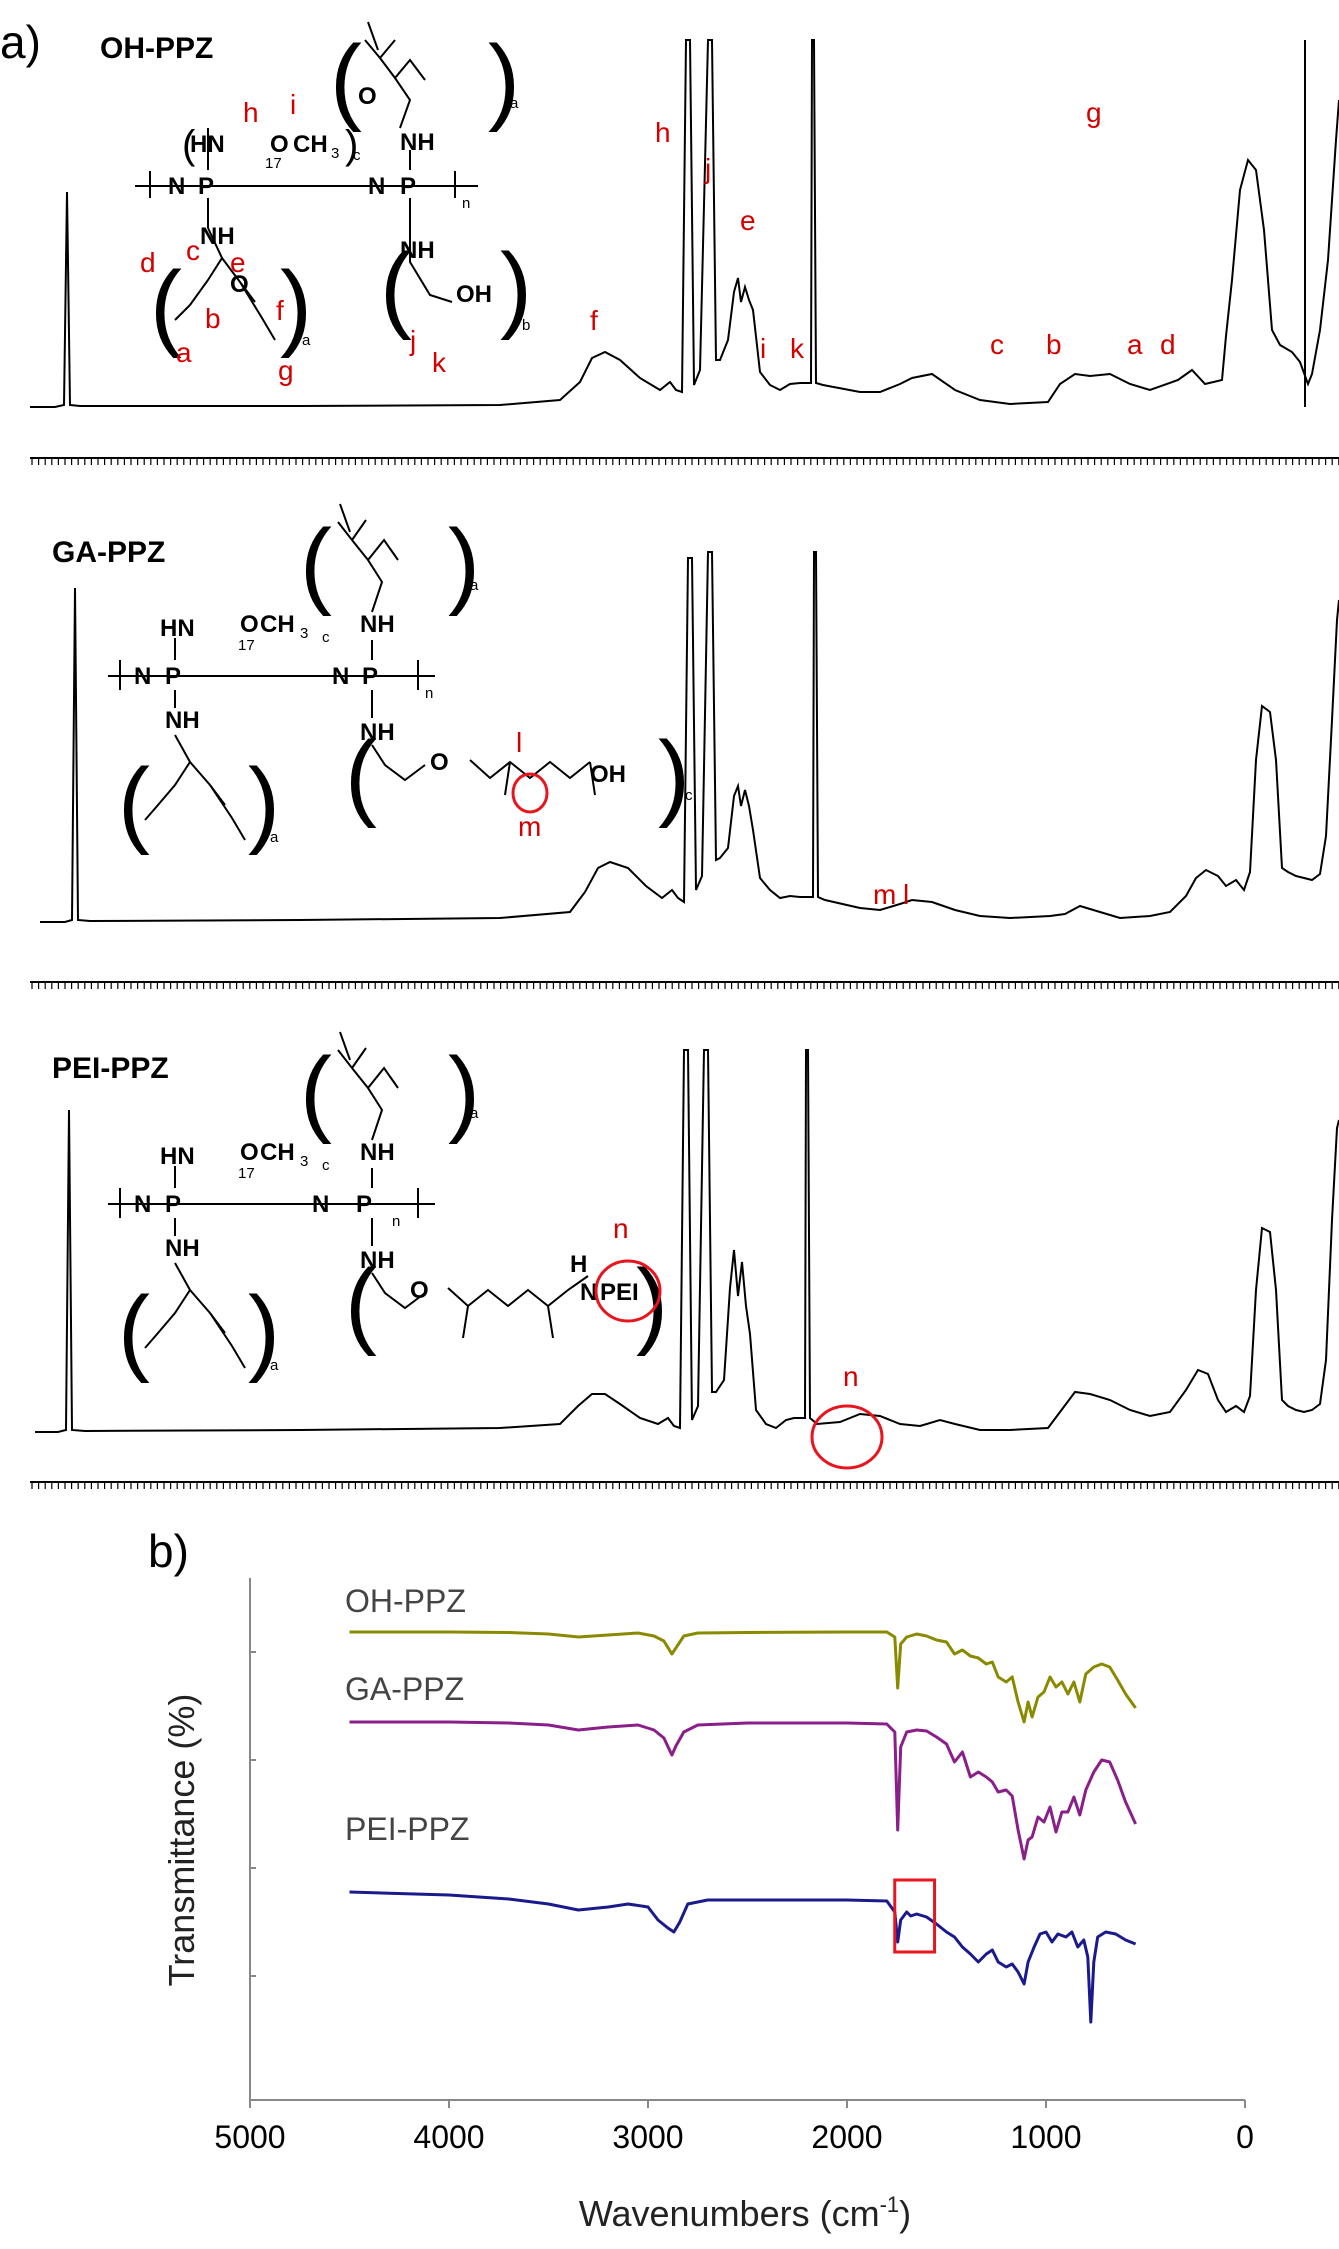  Describe the element at coordinates (657, 1323) in the screenshot. I see `struct-sub-d: d` at that location.